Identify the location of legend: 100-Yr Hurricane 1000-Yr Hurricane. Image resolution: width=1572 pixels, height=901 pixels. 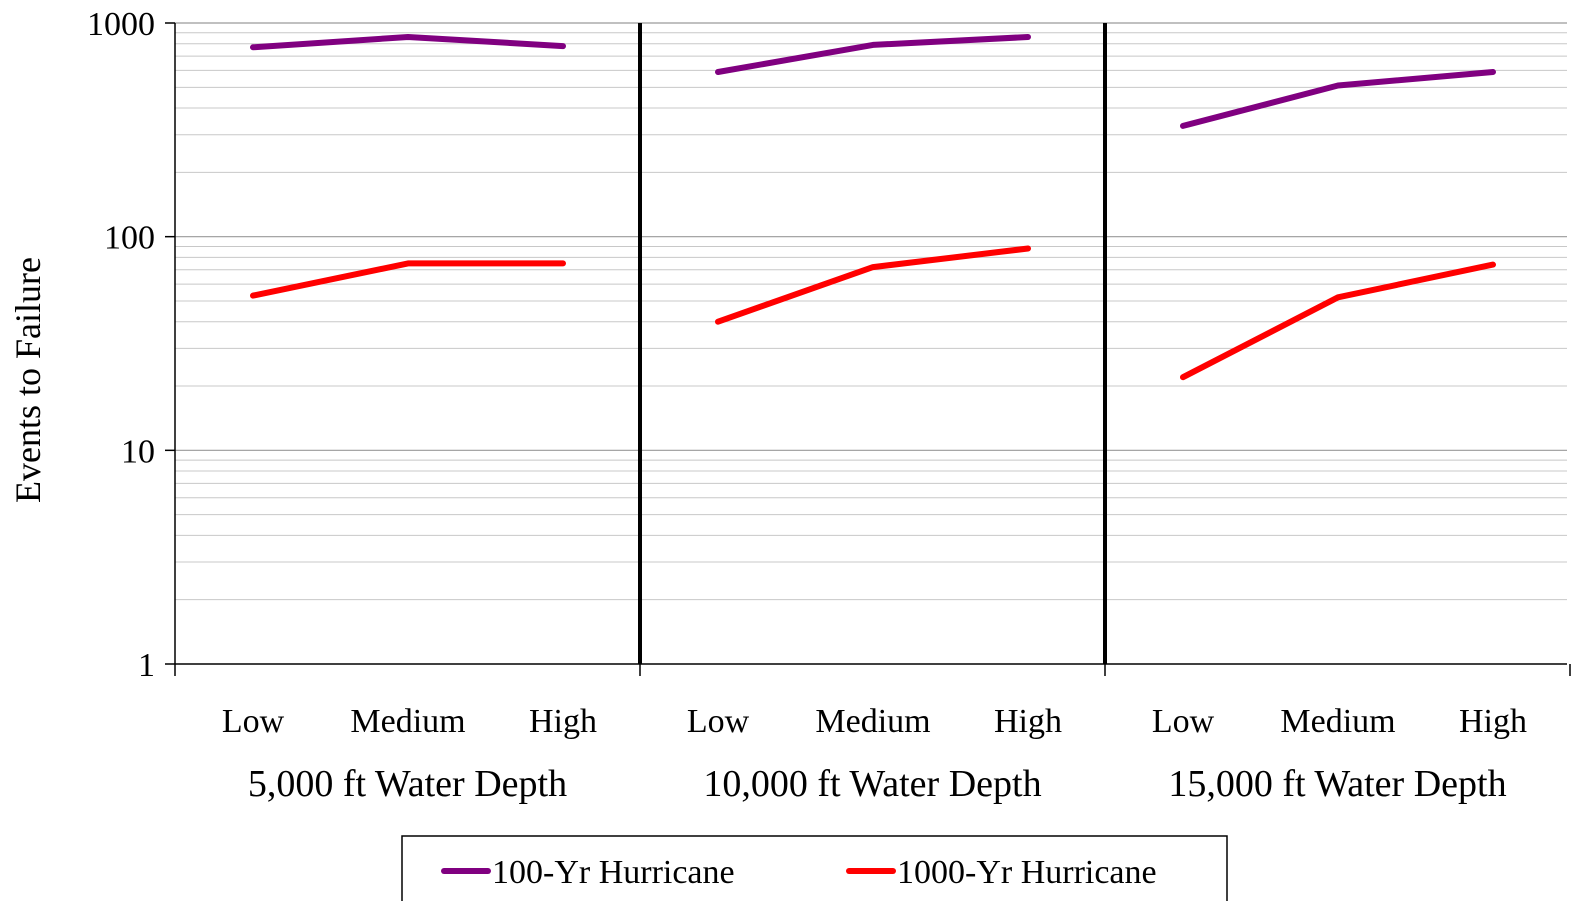
(814, 868).